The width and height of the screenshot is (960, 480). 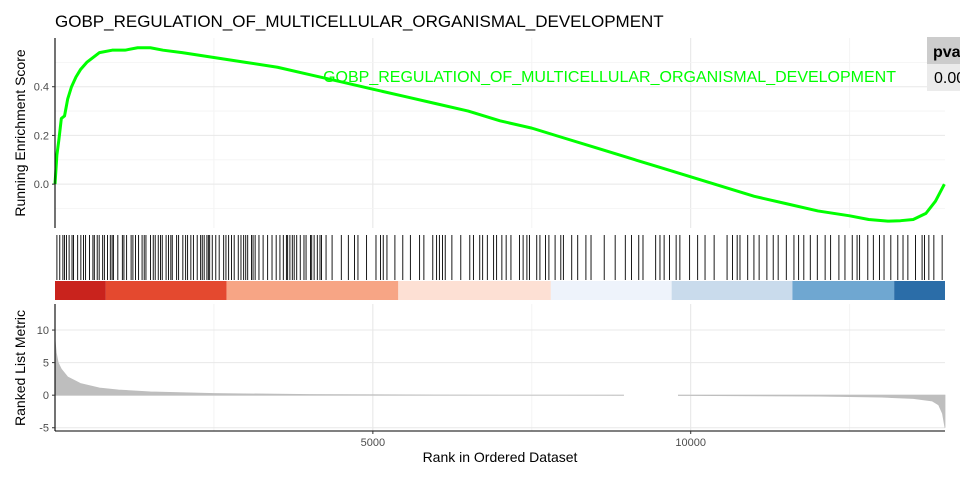 What do you see at coordinates (20, 368) in the screenshot?
I see `y-axis-title-ranked-metric: Ranked List Metric` at bounding box center [20, 368].